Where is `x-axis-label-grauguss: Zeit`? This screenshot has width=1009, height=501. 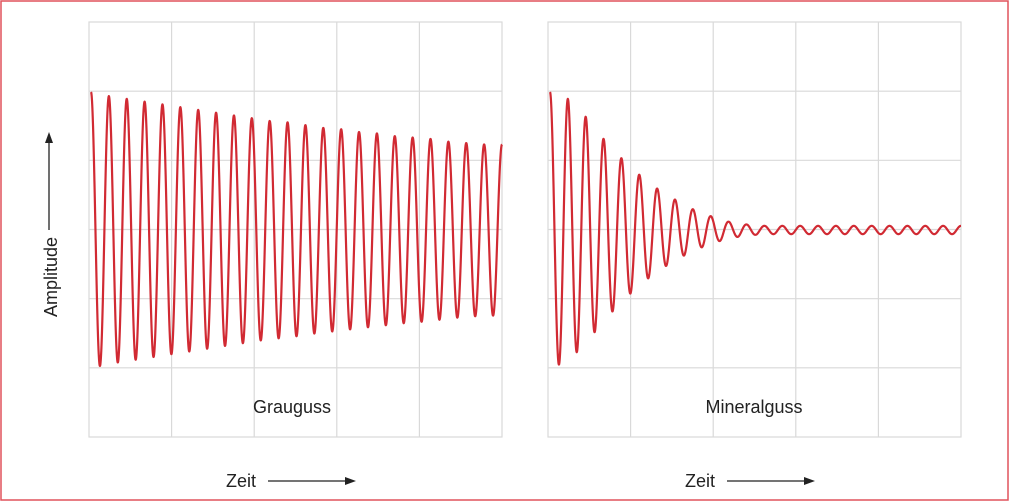
x-axis-label-grauguss: Zeit is located at coordinates (241, 481).